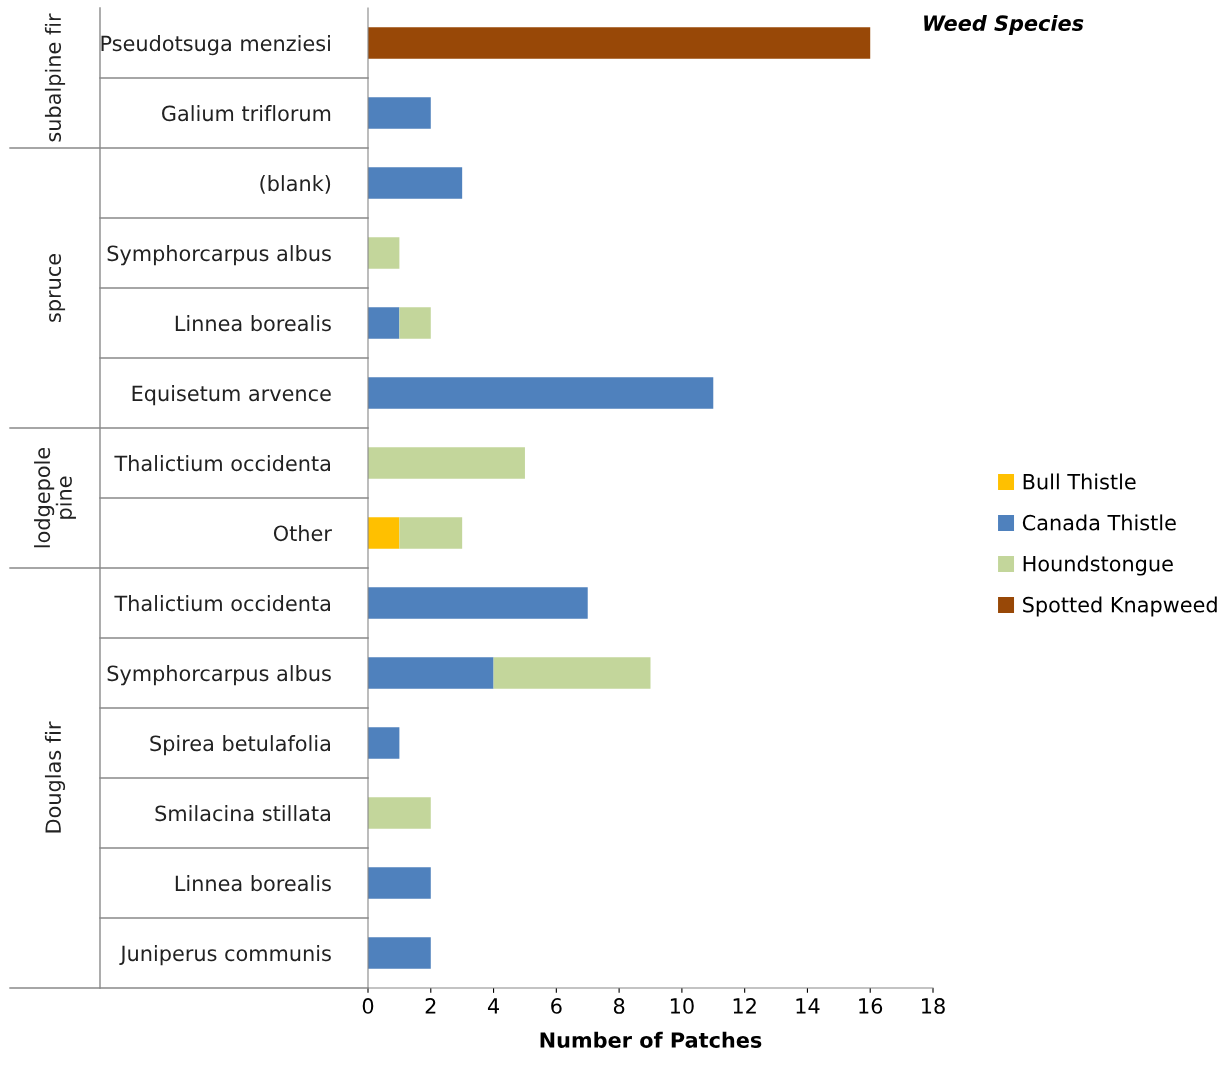 The width and height of the screenshot is (1225, 1076). What do you see at coordinates (240, 745) in the screenshot?
I see `y-tick-label: Spirea betulafolia` at bounding box center [240, 745].